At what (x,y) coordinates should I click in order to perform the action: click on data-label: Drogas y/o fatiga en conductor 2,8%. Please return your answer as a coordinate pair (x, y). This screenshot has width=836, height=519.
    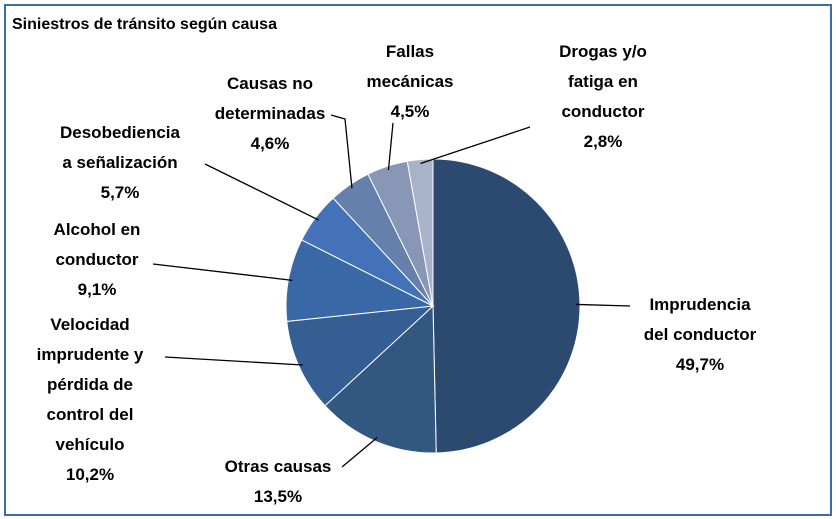
    Looking at the image, I should click on (603, 97).